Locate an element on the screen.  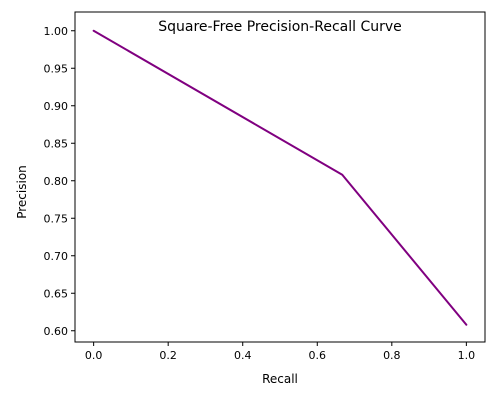
y-axis-label: Precision is located at coordinates (22, 192).